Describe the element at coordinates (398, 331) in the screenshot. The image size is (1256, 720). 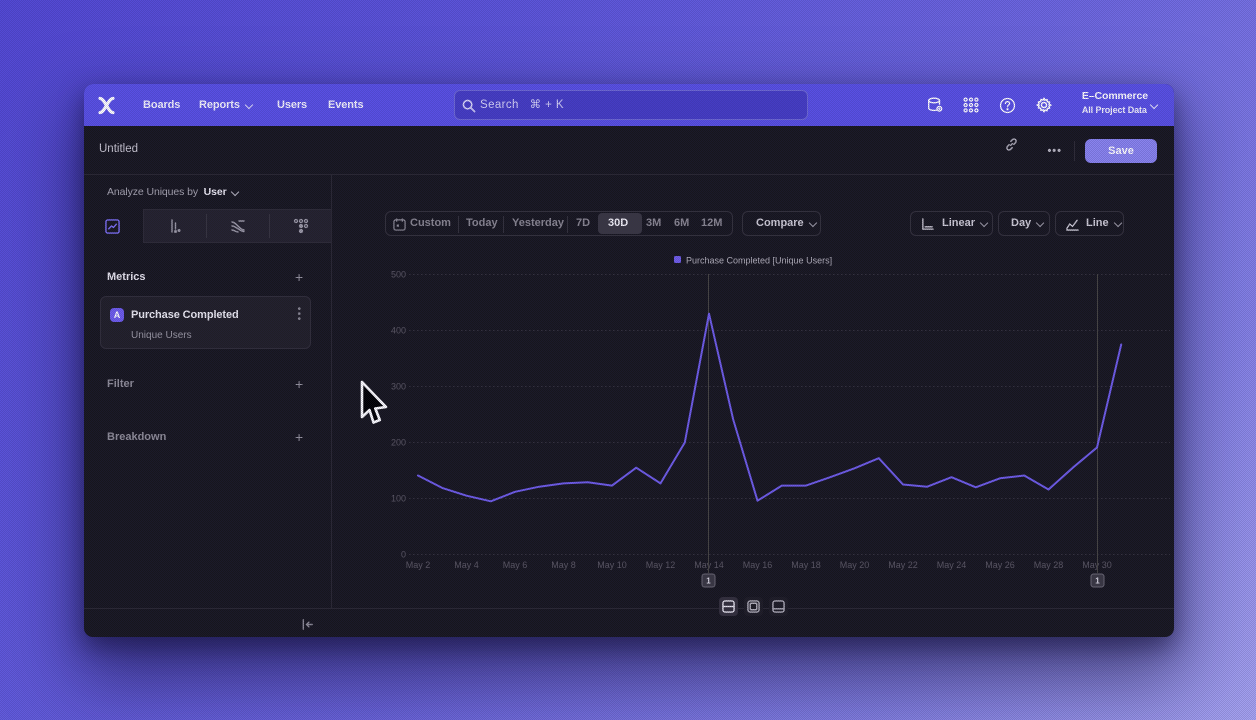
I see `svg-text: 400` at that location.